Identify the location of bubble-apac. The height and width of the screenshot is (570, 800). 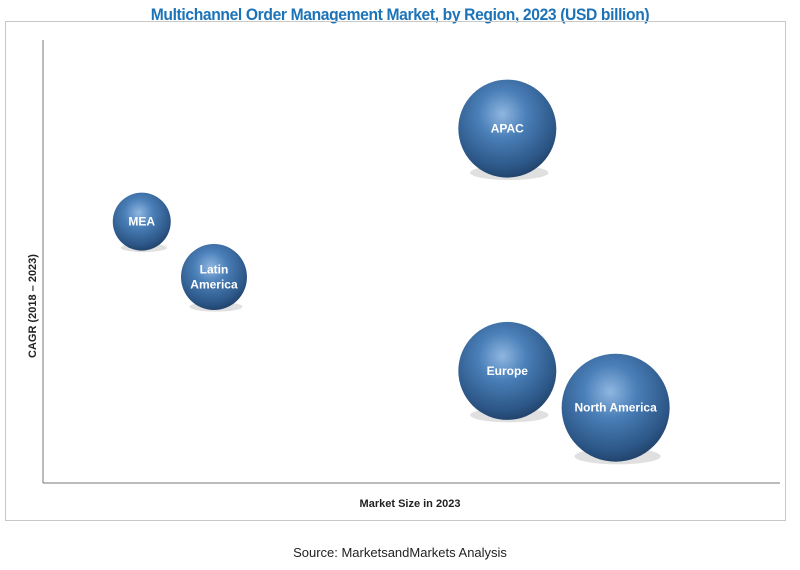
(507, 128).